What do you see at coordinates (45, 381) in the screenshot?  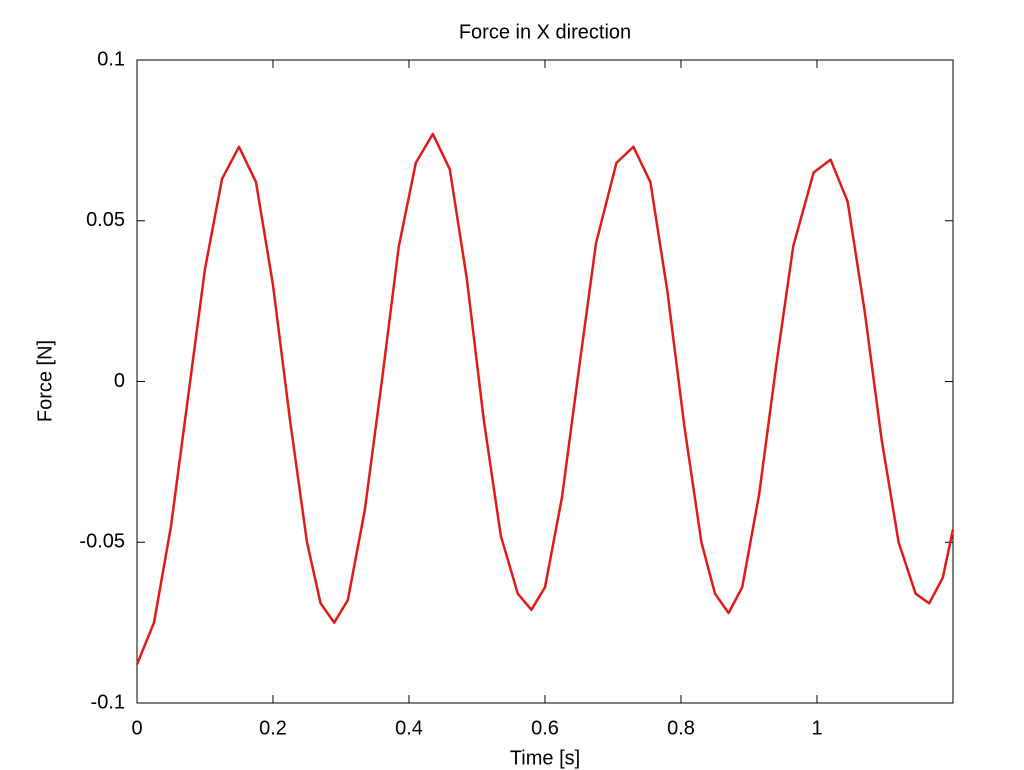 I see `y-axis-label: Force [N]` at bounding box center [45, 381].